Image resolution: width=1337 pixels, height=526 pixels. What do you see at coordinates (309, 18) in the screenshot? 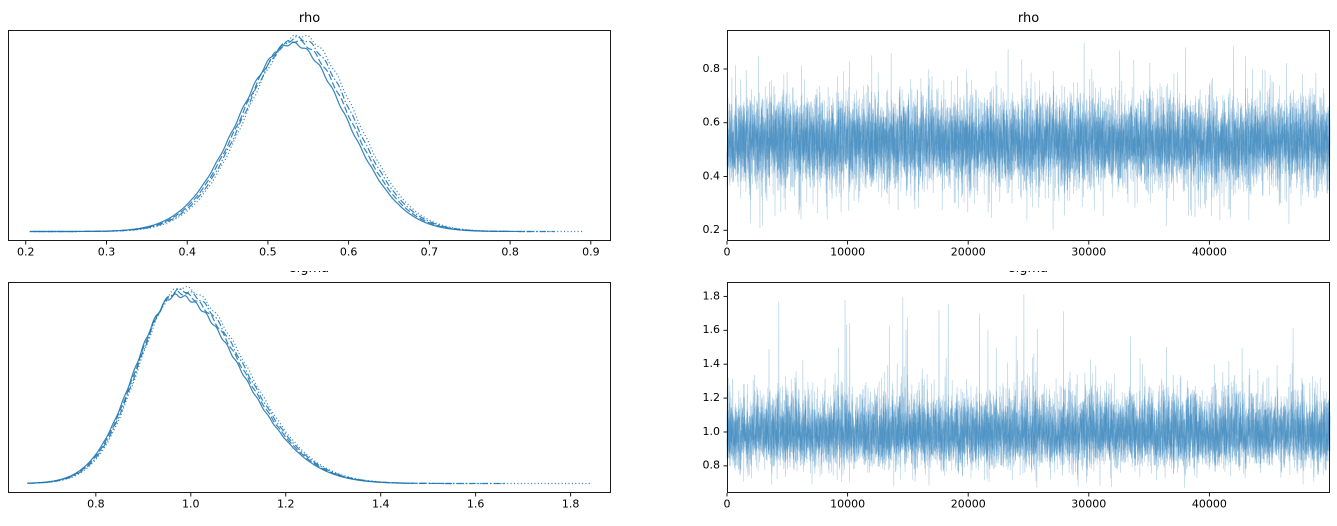
I see `rho-density-title: rho` at bounding box center [309, 18].